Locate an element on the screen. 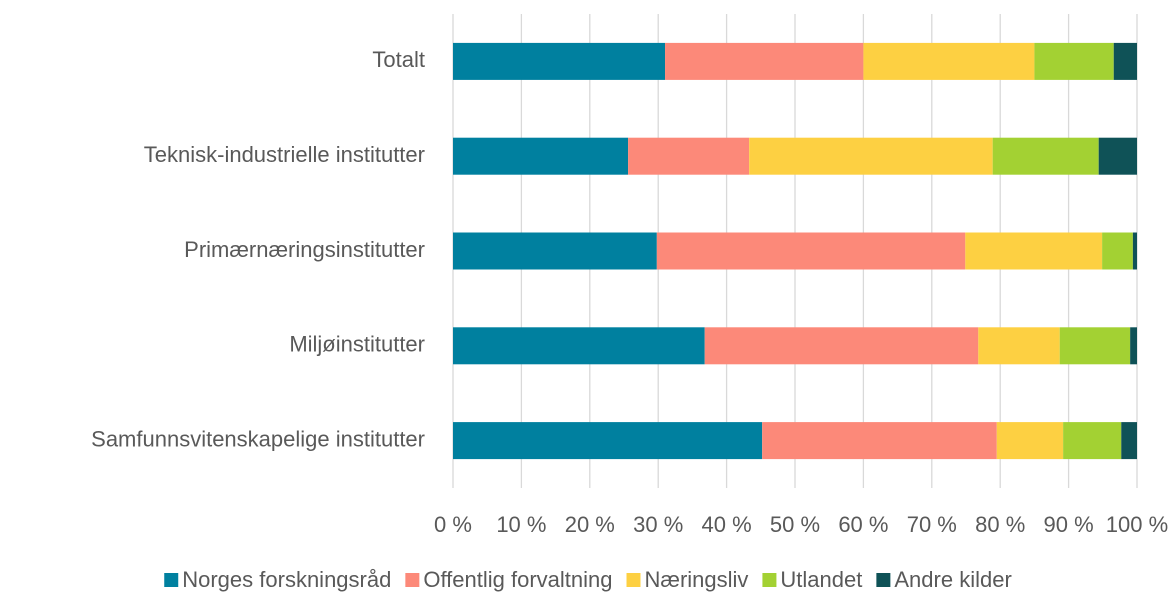  legend-label: Næringsliv is located at coordinates (697, 579).